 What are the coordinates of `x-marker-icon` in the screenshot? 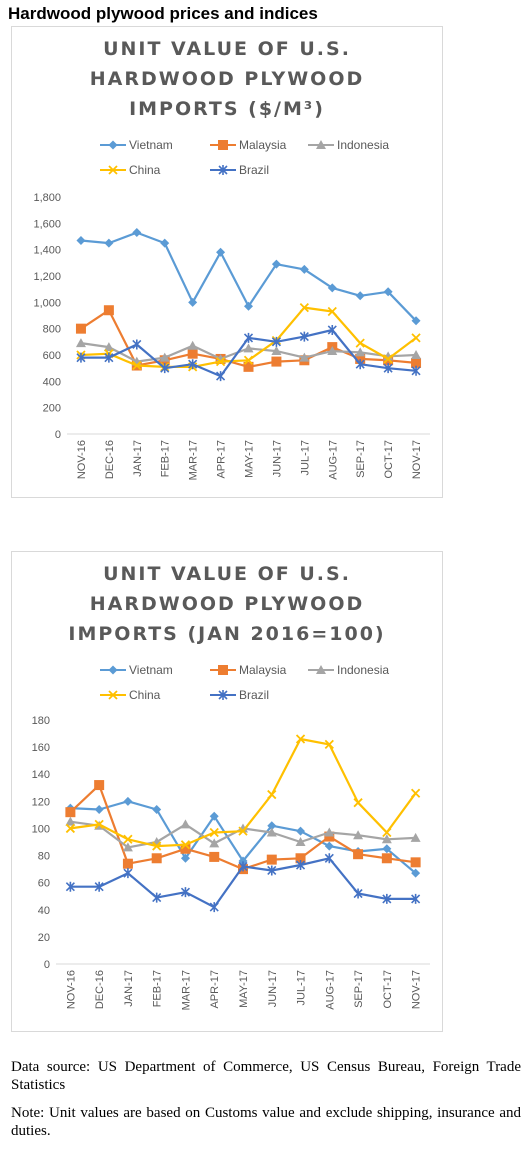 It's located at (113, 170).